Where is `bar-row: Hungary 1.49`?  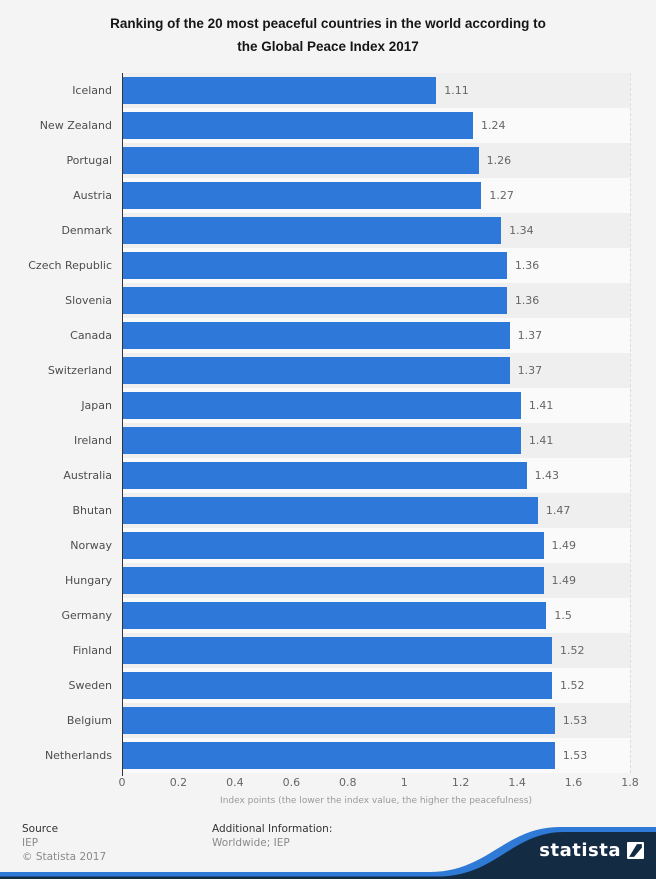 bar-row: Hungary 1.49 is located at coordinates (315, 580).